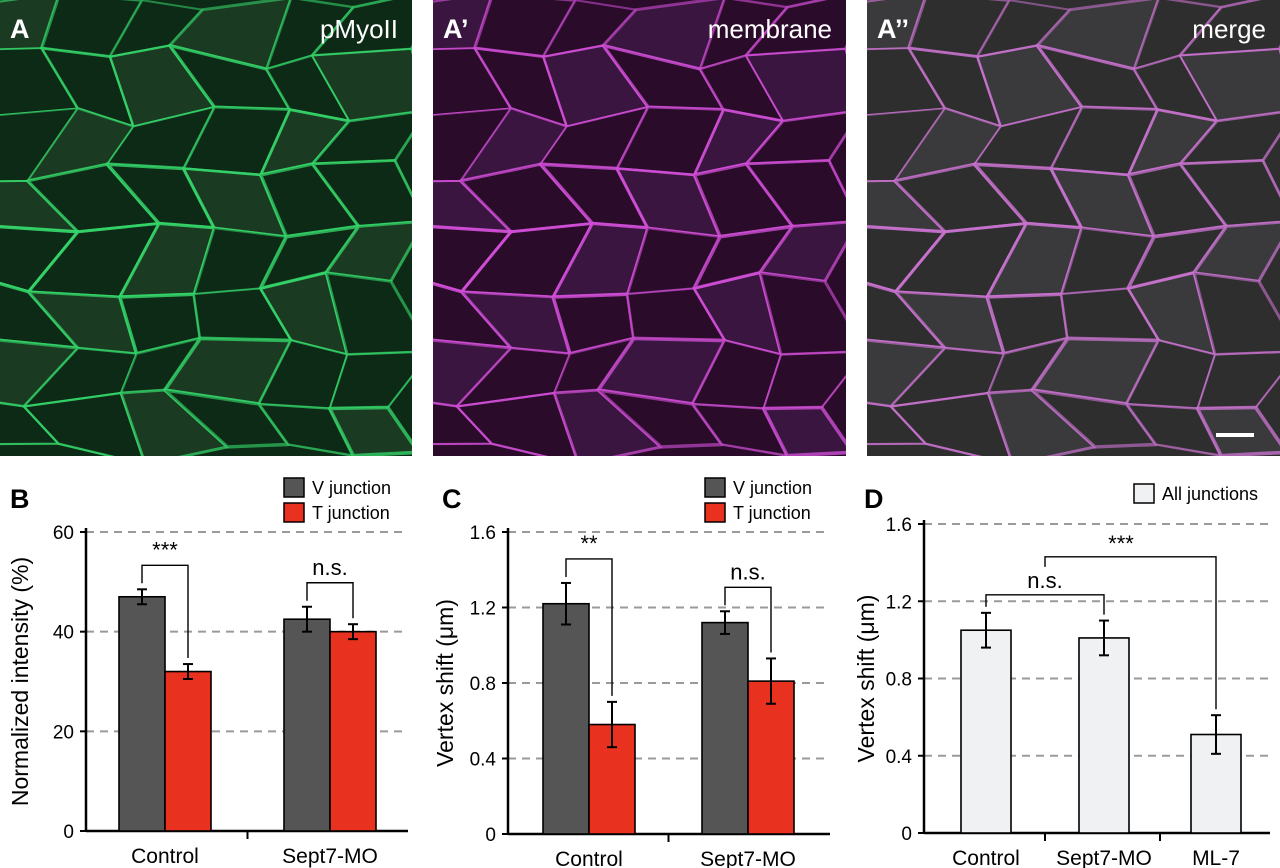  What do you see at coordinates (456, 29) in the screenshot?
I see `panel-letter-a-prime: A’` at bounding box center [456, 29].